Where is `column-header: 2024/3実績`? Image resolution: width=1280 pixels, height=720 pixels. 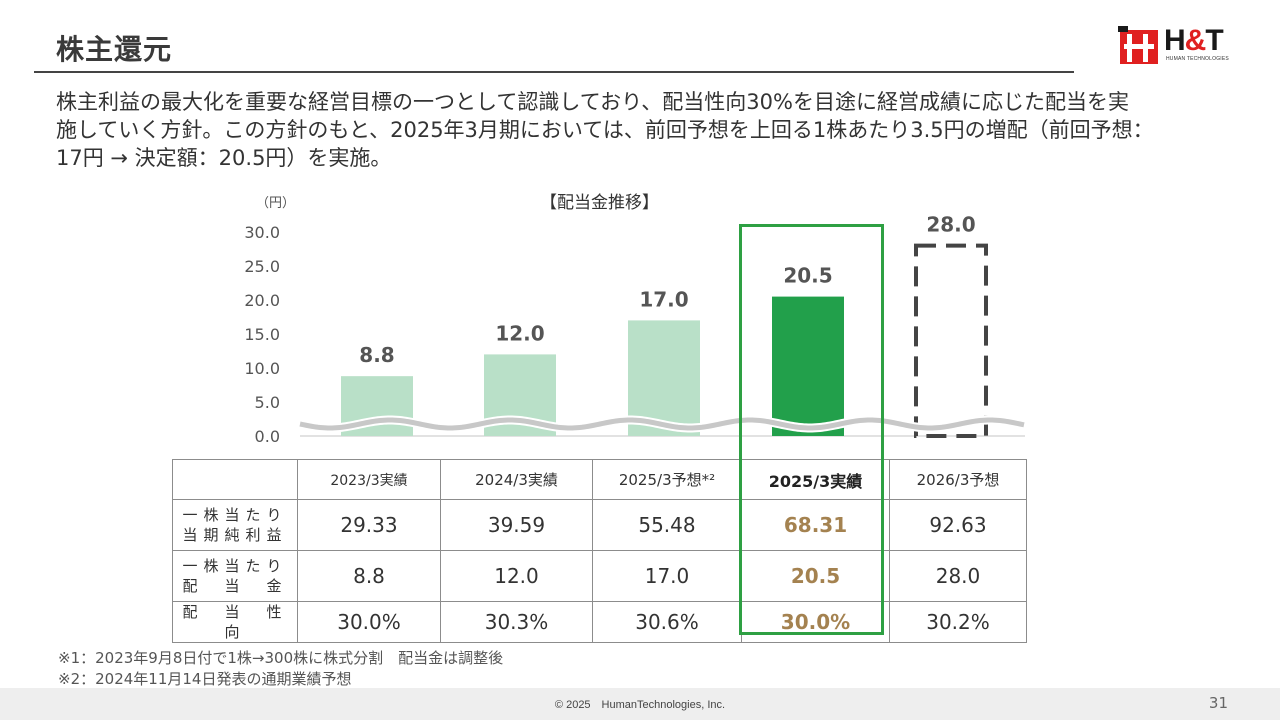 column-header: 2024/3実績 is located at coordinates (516, 479).